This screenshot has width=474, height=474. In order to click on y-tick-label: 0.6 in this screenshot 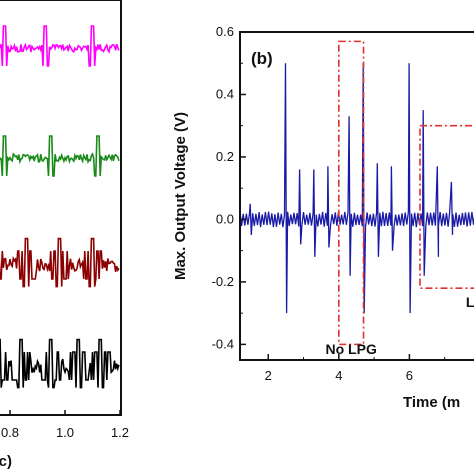, I will do `click(225, 31)`.